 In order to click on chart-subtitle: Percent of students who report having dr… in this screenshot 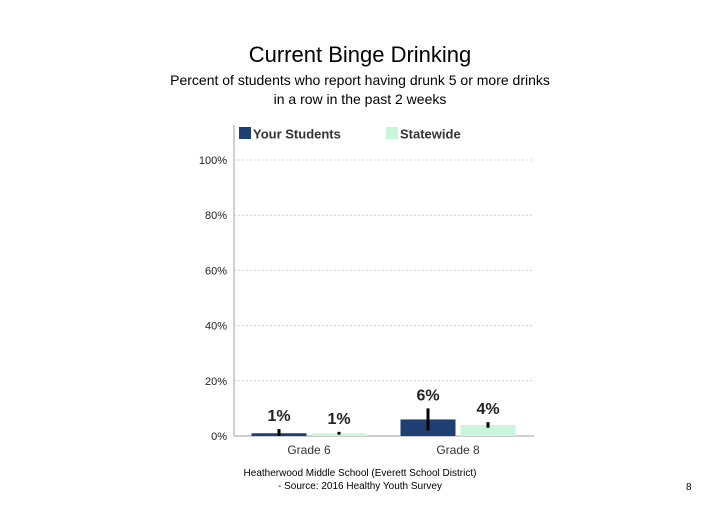, I will do `click(360, 90)`.